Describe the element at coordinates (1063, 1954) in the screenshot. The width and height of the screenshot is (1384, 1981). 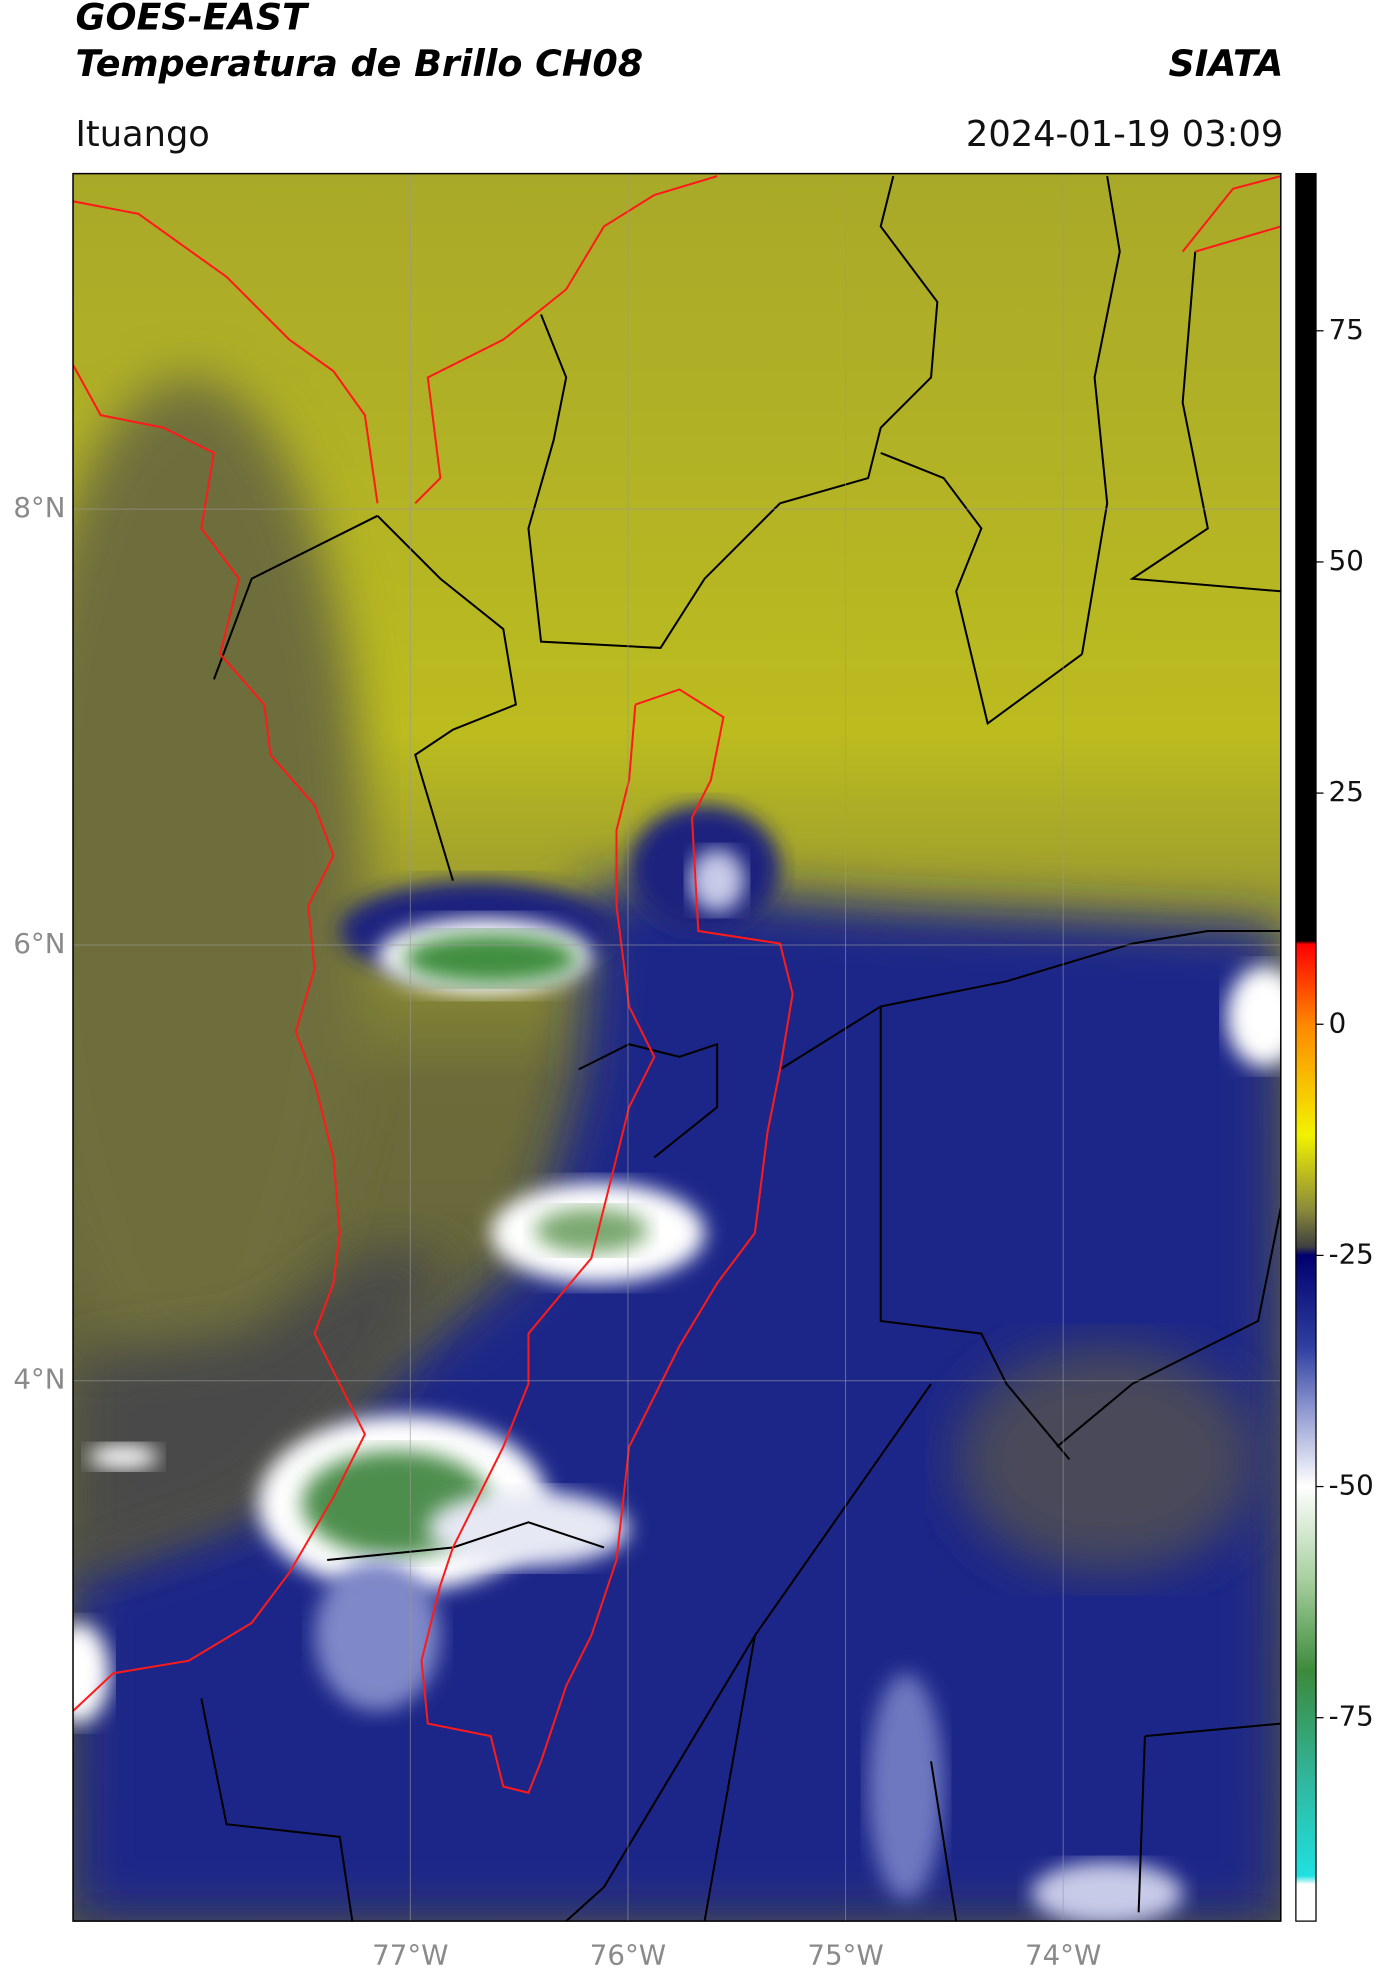
I see `x-tick-label: 74°W` at that location.